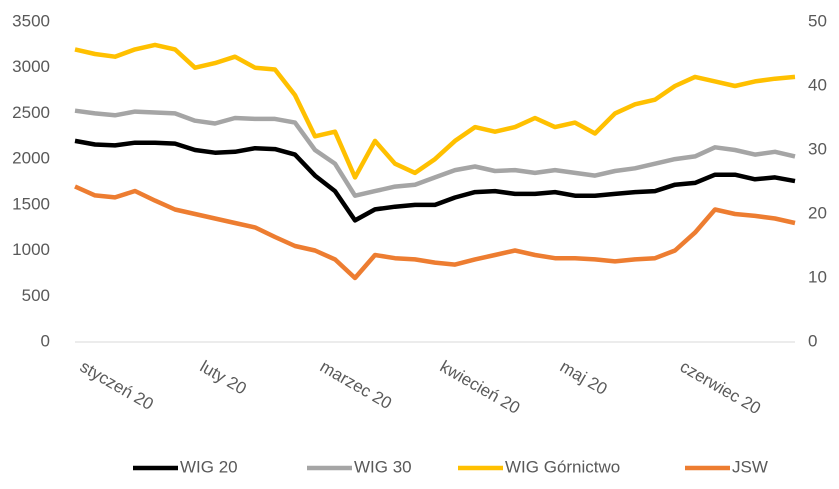 Image resolution: width=839 pixels, height=489 pixels. Describe the element at coordinates (223, 378) in the screenshot. I see `x-tick-label: luty 20` at that location.